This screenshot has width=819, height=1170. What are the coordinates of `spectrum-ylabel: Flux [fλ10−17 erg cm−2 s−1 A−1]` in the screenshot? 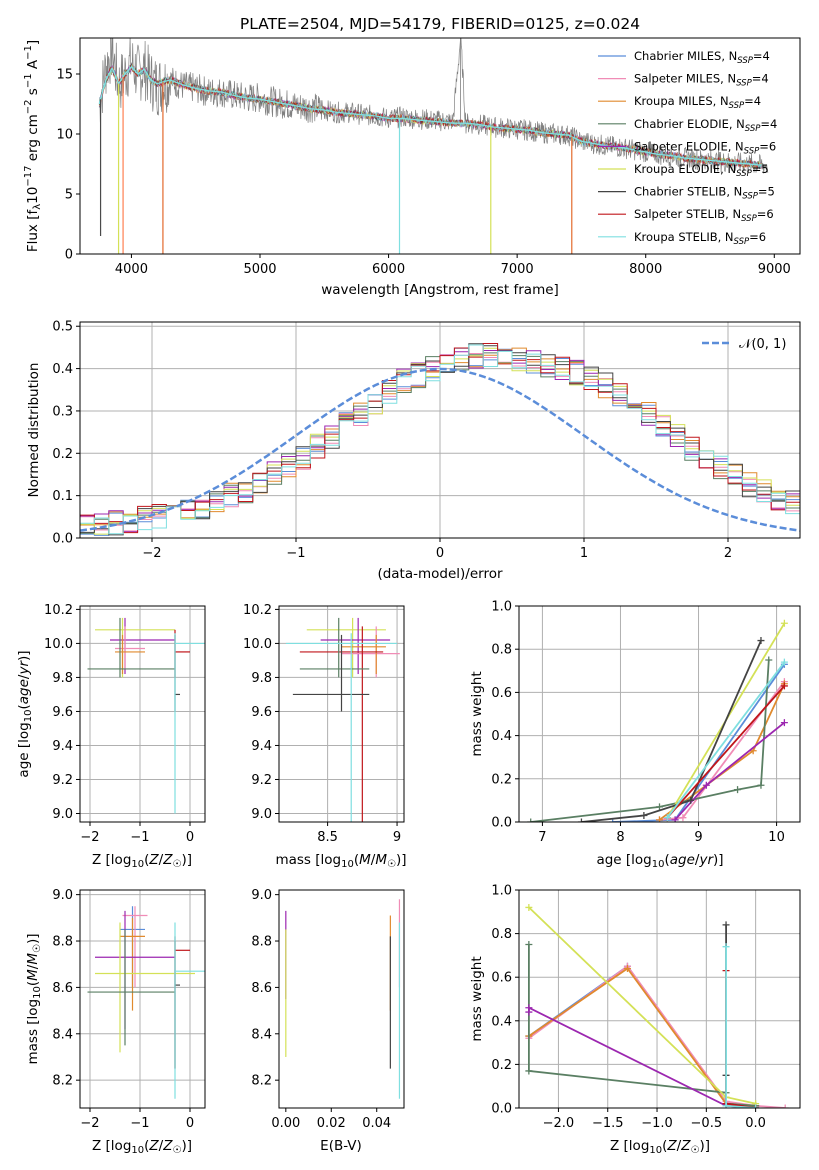 It's located at (33, 146).